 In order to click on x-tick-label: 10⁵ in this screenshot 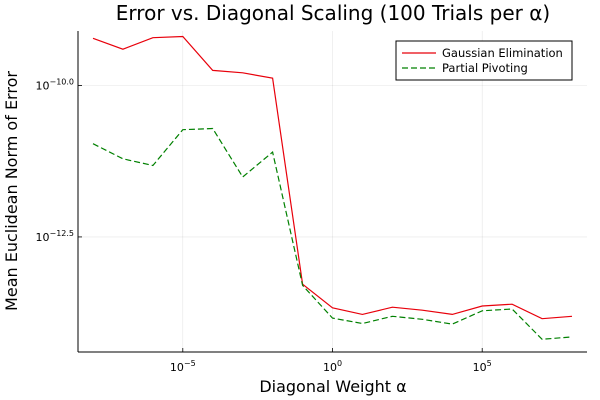, I will do `click(482, 366)`.